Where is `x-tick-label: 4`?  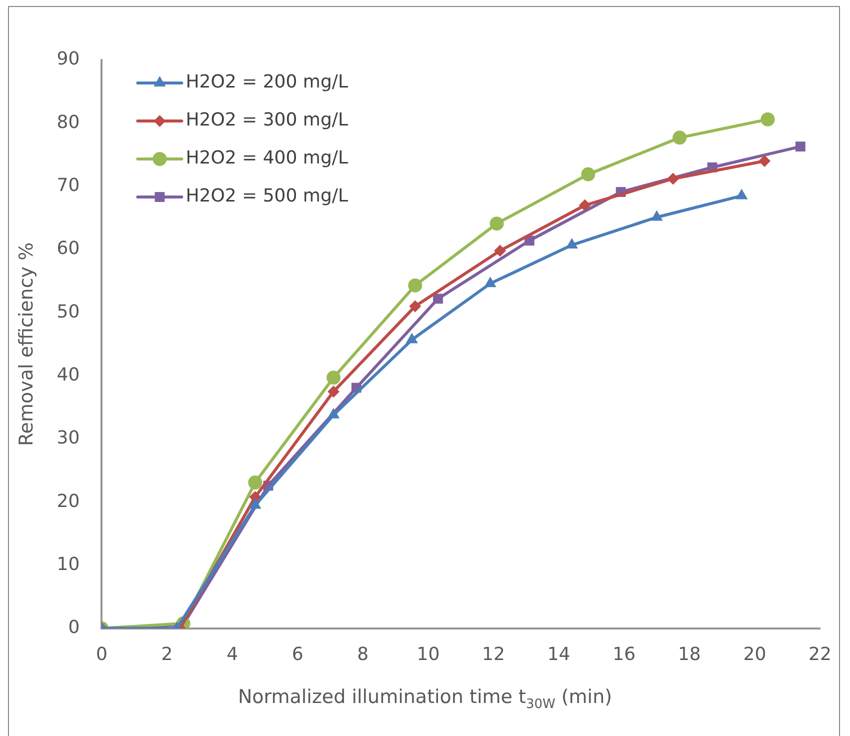 x-tick-label: 4 is located at coordinates (232, 654).